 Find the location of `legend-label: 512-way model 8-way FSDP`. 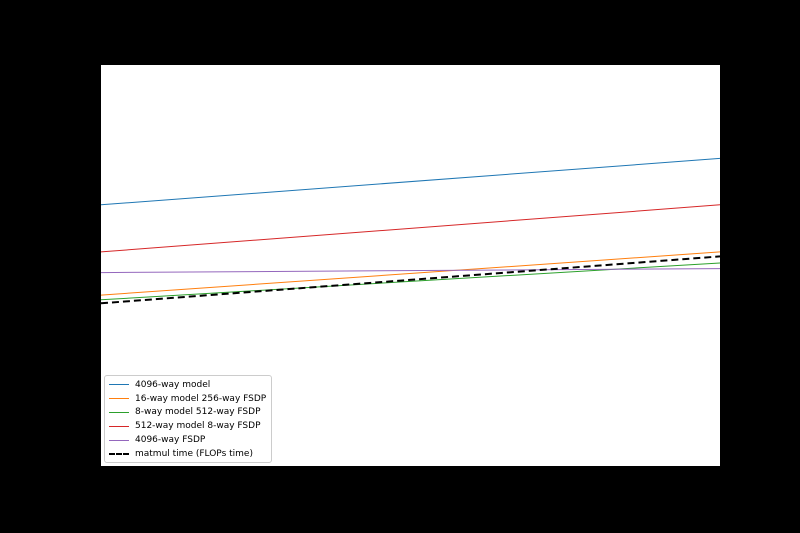

legend-label: 512-way model 8-way FSDP is located at coordinates (198, 426).